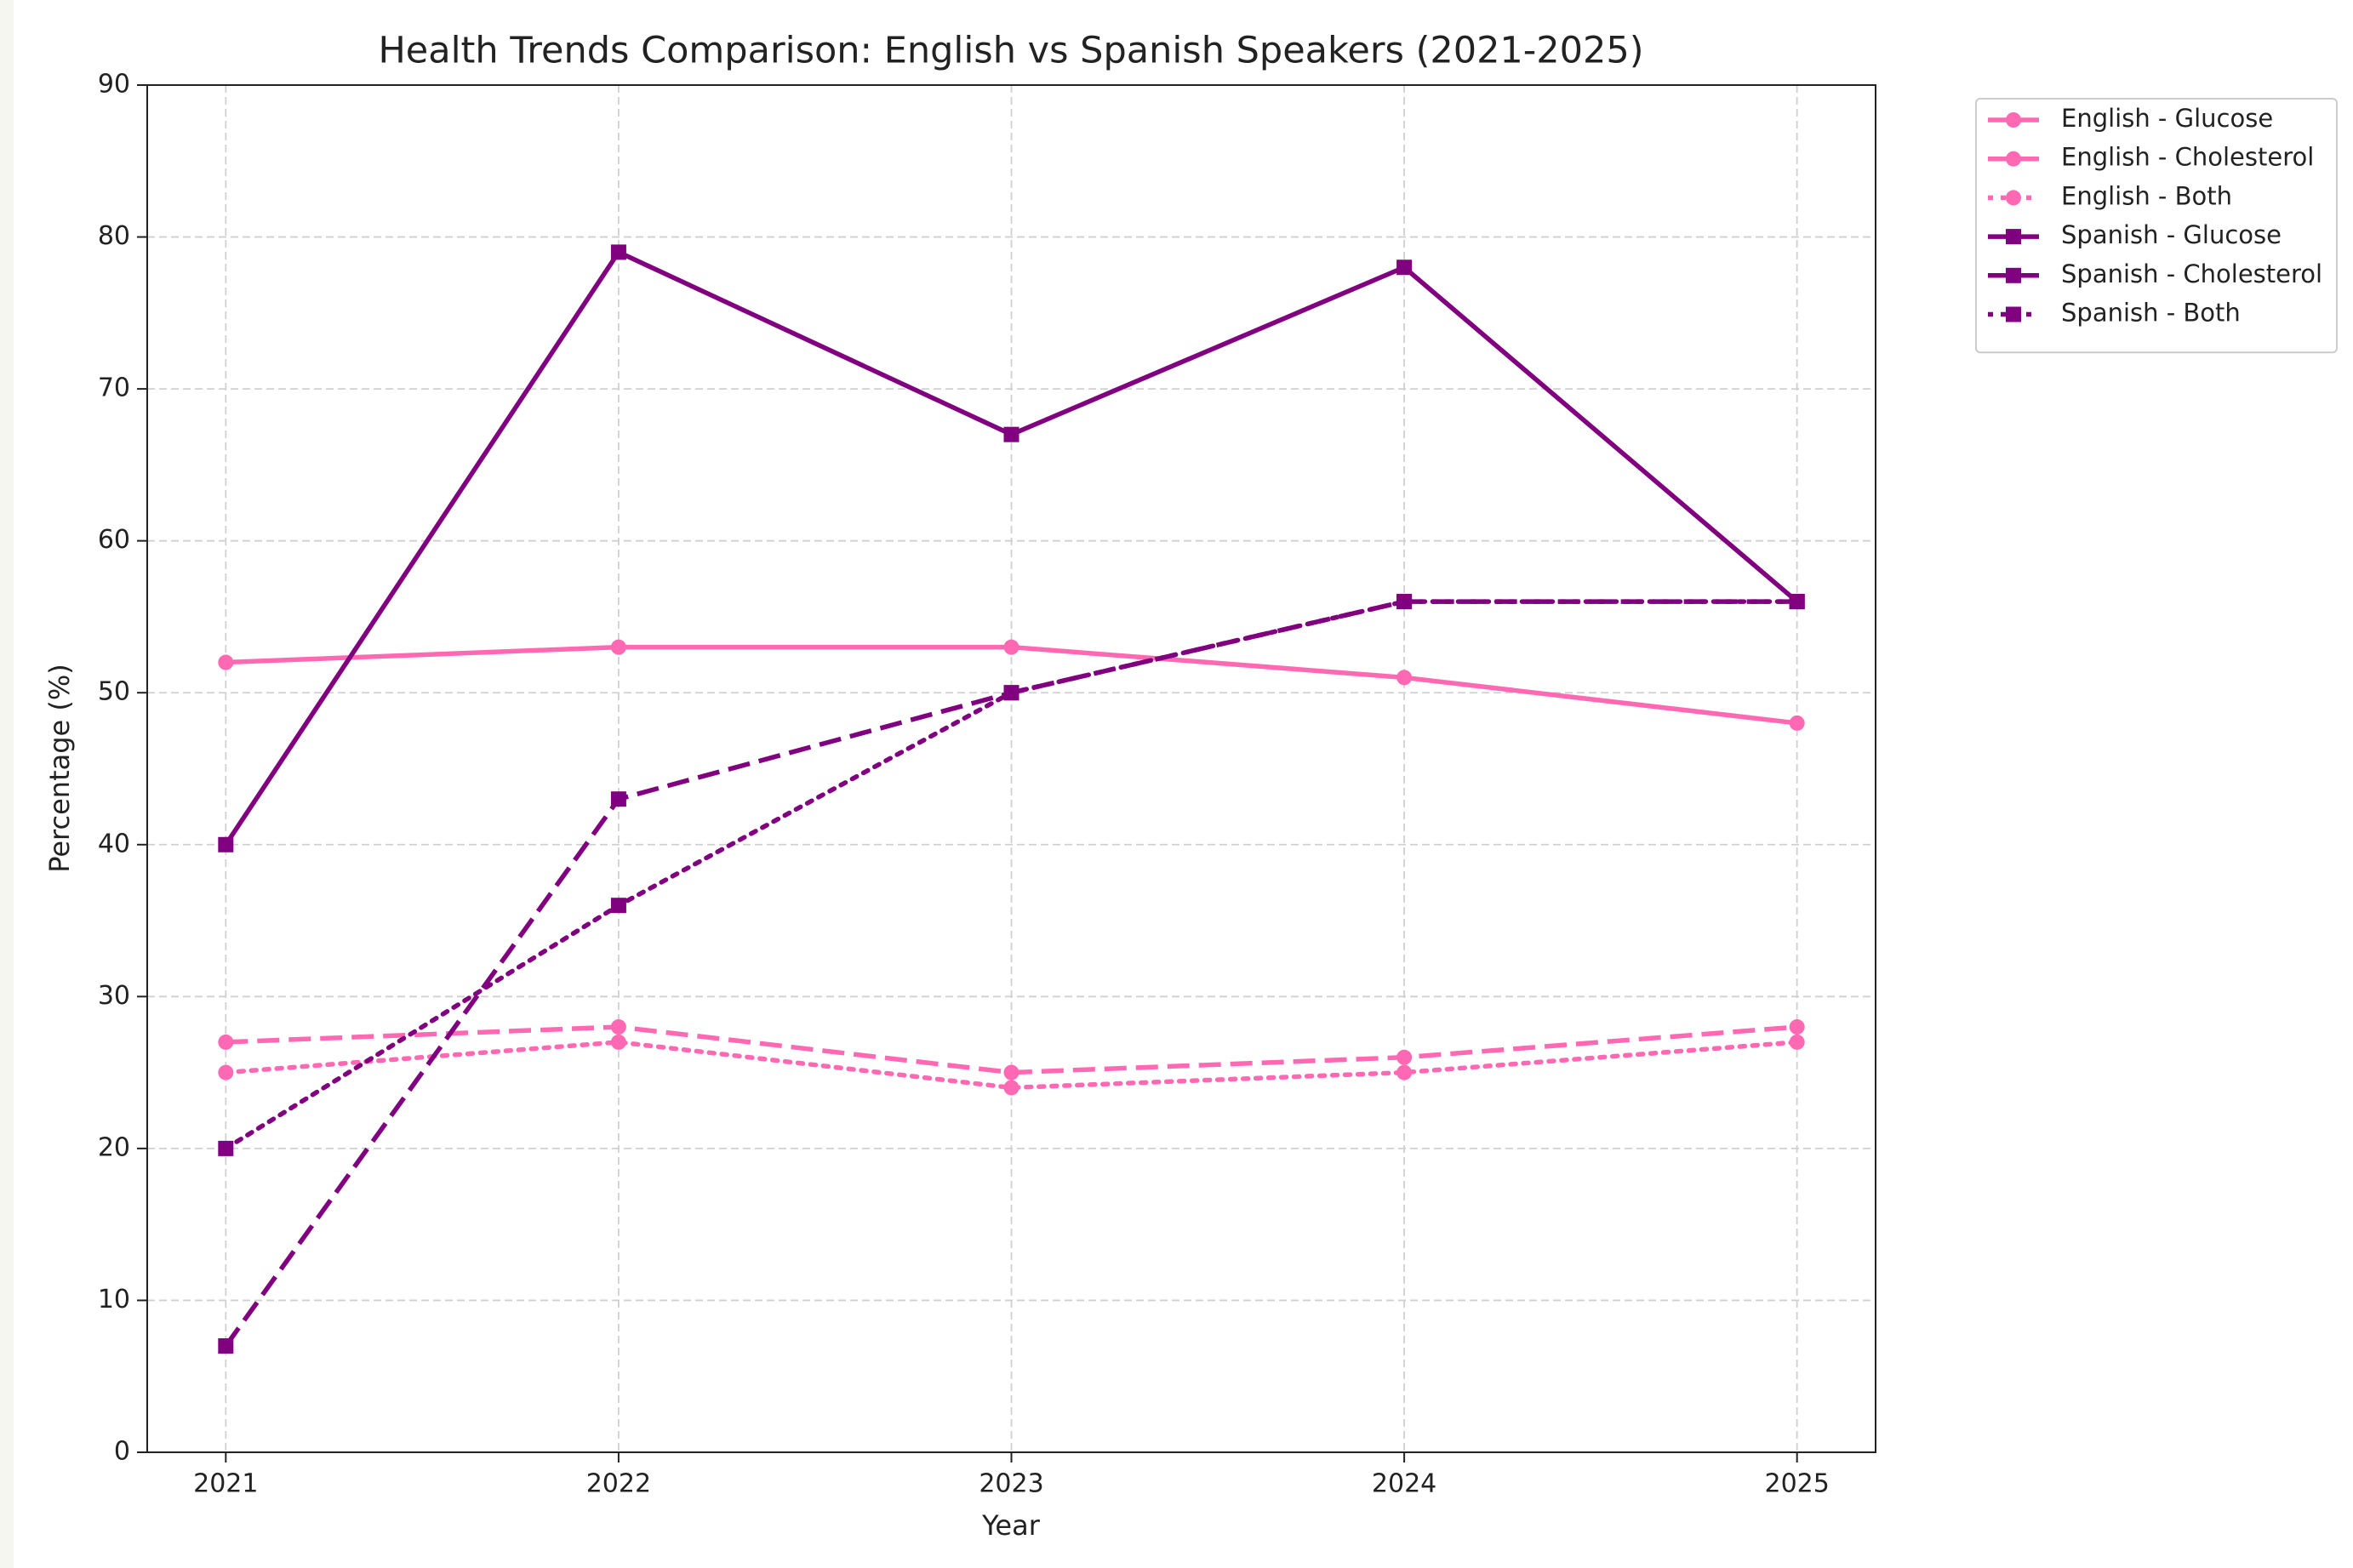 This screenshot has width=2353, height=1568. I want to click on left-border, so click(7, 784).